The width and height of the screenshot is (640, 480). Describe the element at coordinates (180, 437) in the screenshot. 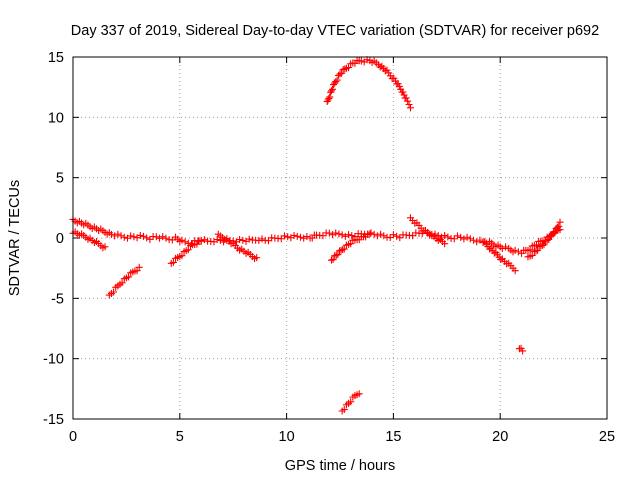

I see `x-tick-label: 5` at that location.